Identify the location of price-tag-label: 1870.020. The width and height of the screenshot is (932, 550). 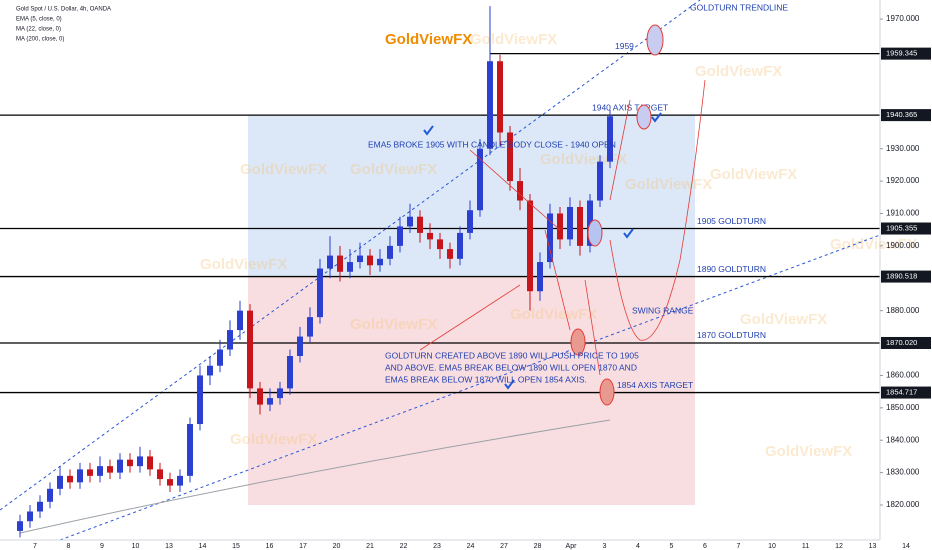
(901, 342).